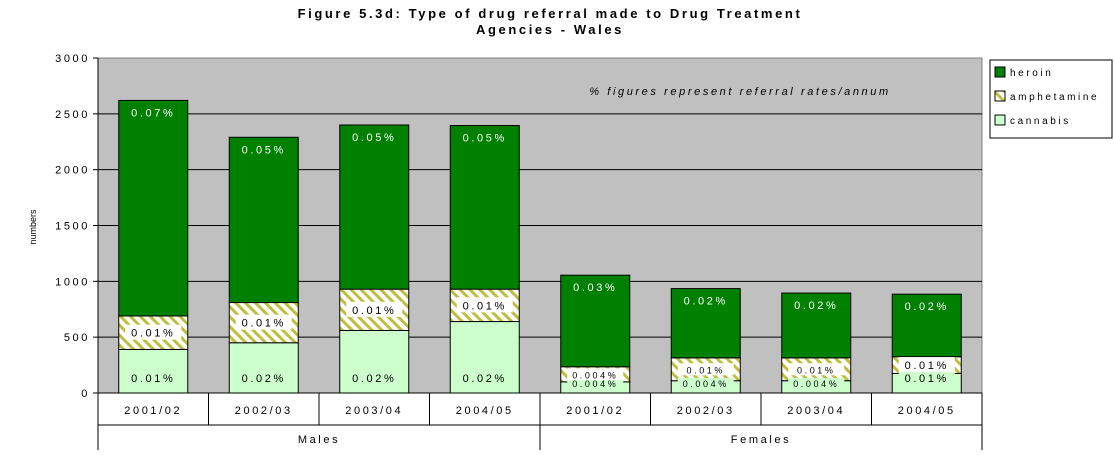  What do you see at coordinates (1000, 120) in the screenshot?
I see `legend-swatch-cannabis` at bounding box center [1000, 120].